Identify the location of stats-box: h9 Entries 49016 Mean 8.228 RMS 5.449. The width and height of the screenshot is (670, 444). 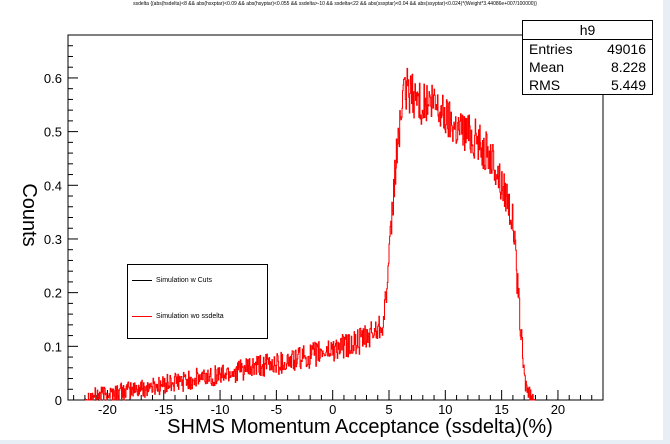
(587, 57).